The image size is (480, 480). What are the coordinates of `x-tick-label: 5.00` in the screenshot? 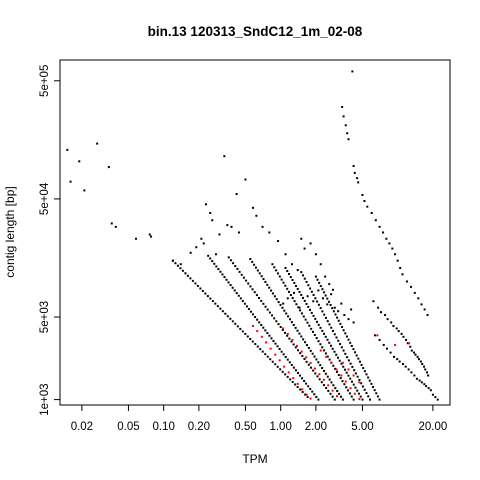 It's located at (362, 427).